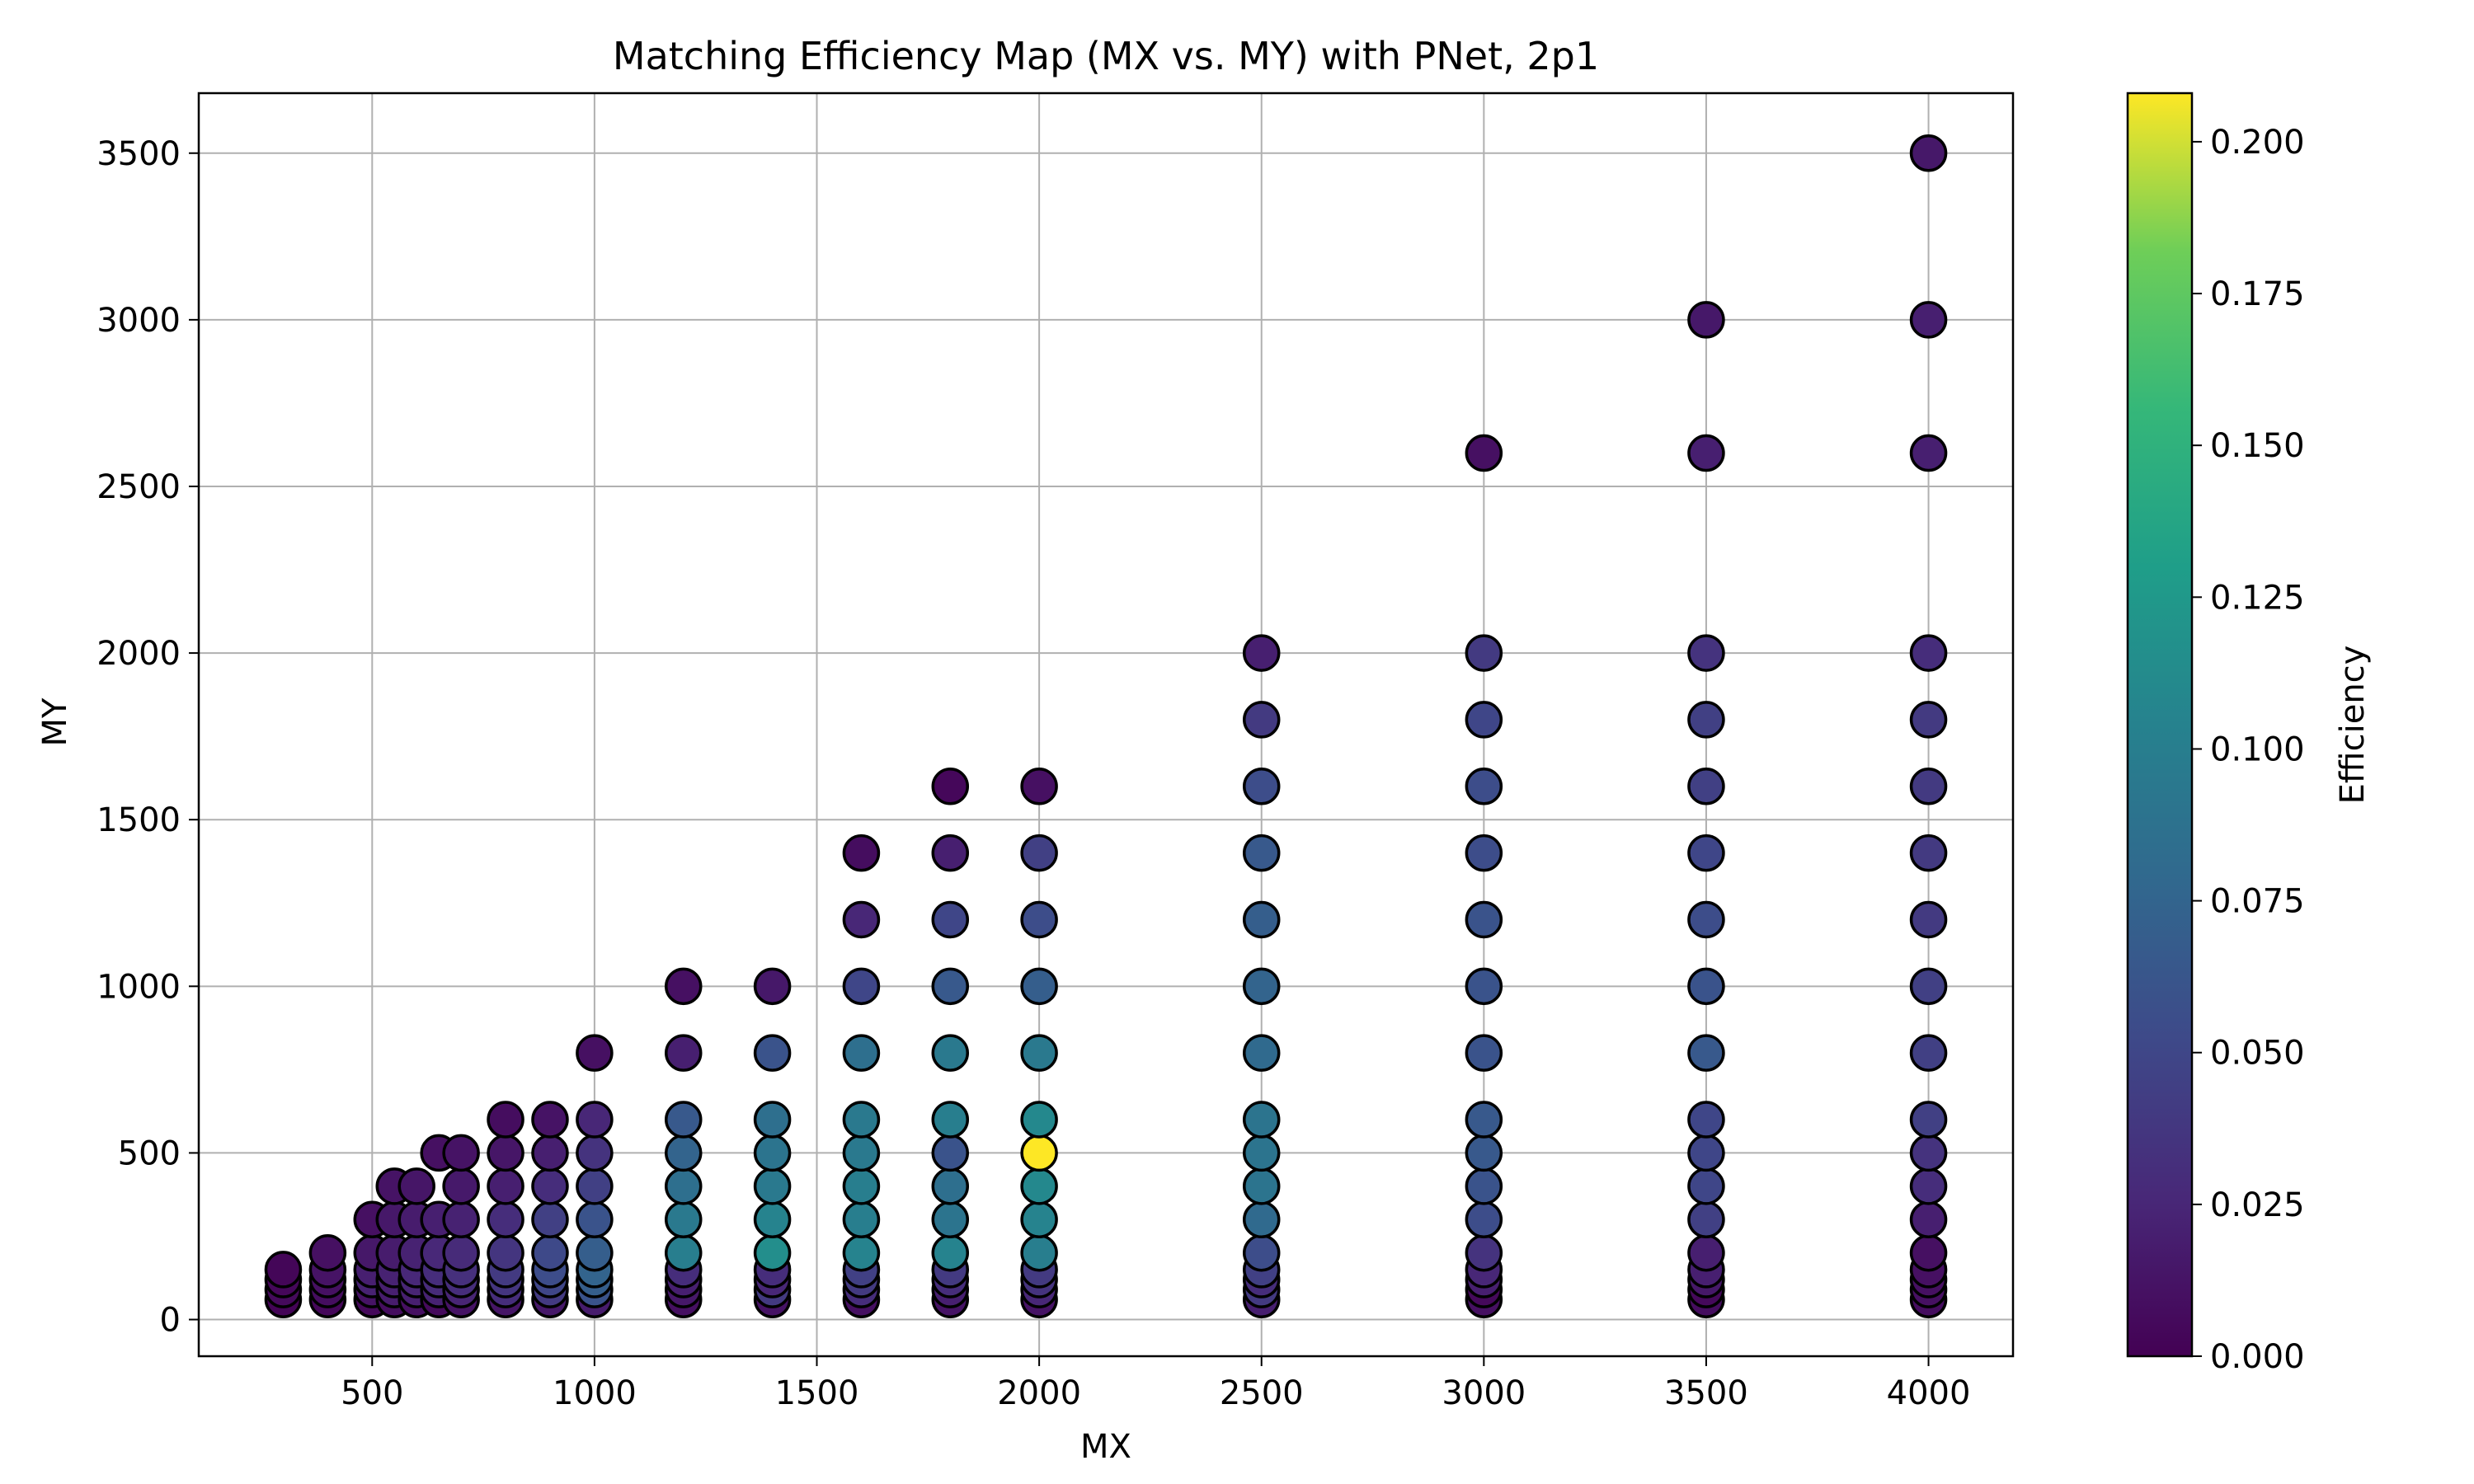  I want to click on x-tick-label: 3000, so click(1484, 1393).